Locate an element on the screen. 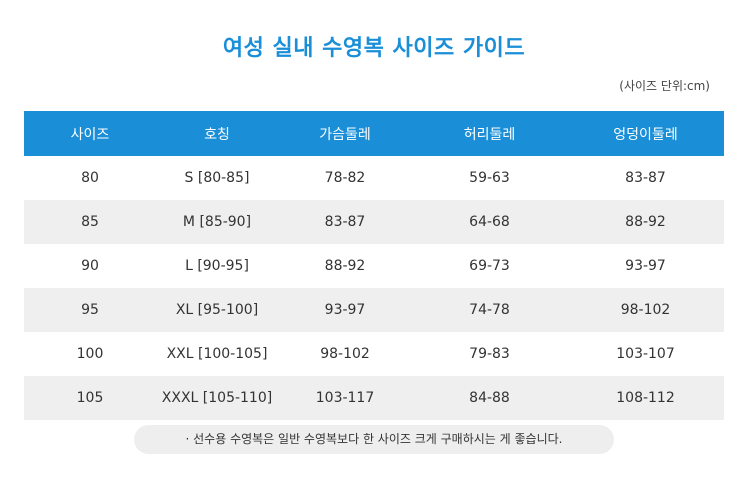  table-row: 105 XXXL [105-110] 103-117 84-88 108-112 is located at coordinates (374, 398).